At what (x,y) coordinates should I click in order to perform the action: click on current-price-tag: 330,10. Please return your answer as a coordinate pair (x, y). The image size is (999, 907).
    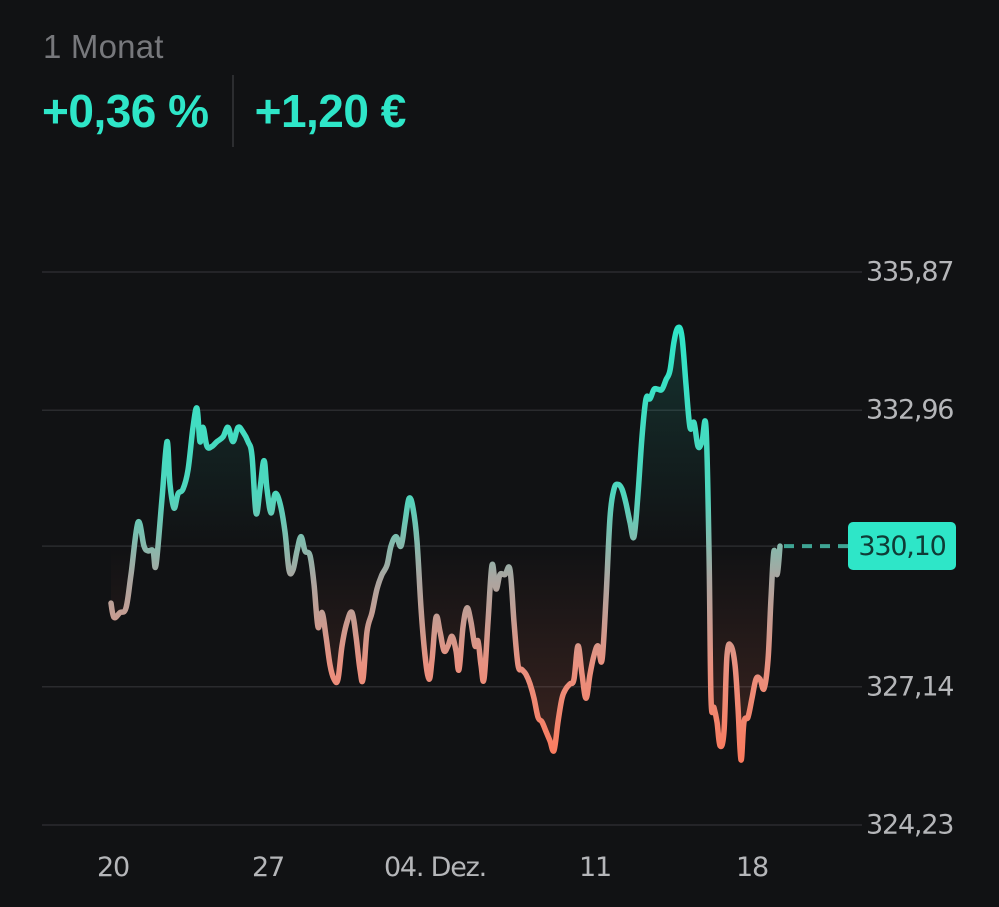
    Looking at the image, I should click on (902, 546).